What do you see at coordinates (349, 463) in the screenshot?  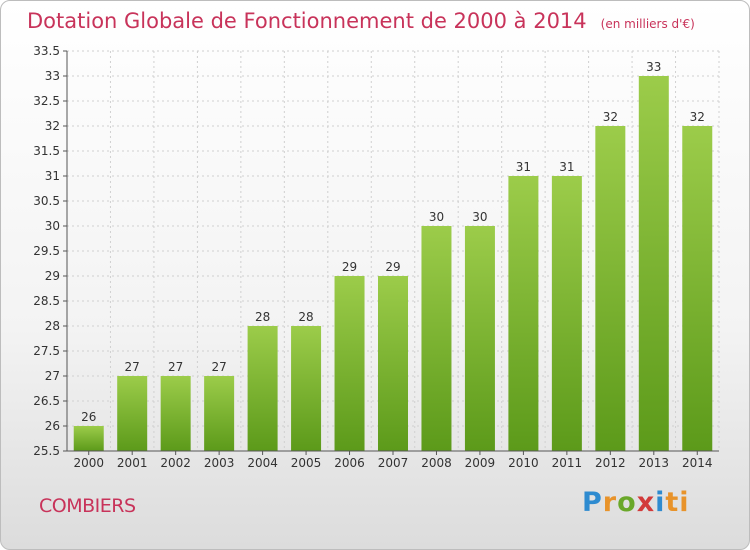 I see `x-tick-label: 2006` at bounding box center [349, 463].